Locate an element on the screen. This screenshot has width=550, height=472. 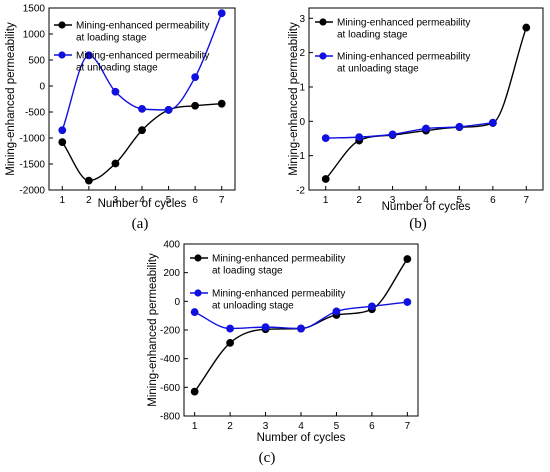
y-tick-label: -2000 is located at coordinates (32, 191).